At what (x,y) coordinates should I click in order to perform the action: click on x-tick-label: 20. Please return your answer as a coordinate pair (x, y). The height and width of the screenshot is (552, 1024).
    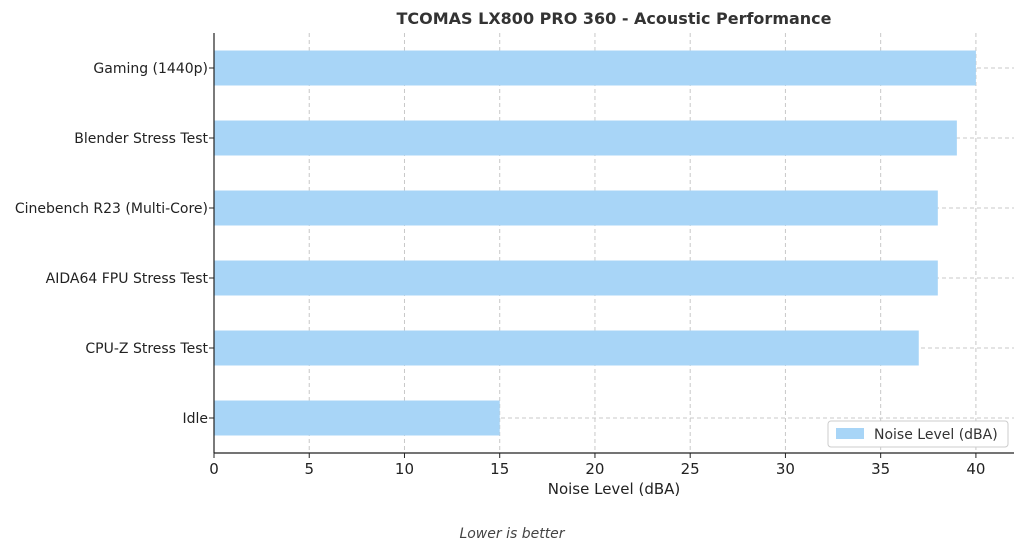
    Looking at the image, I should click on (594, 469).